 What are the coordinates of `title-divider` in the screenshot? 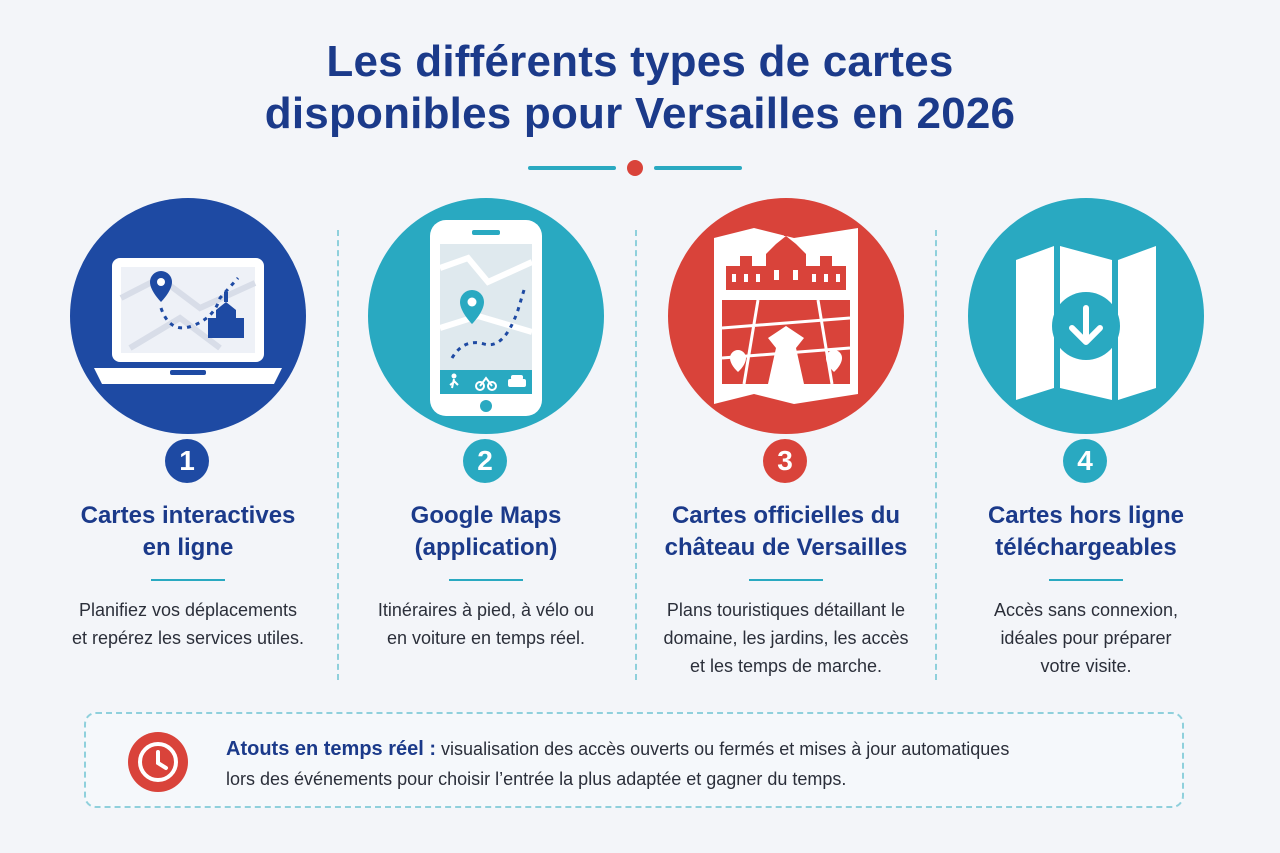 It's located at (635, 168).